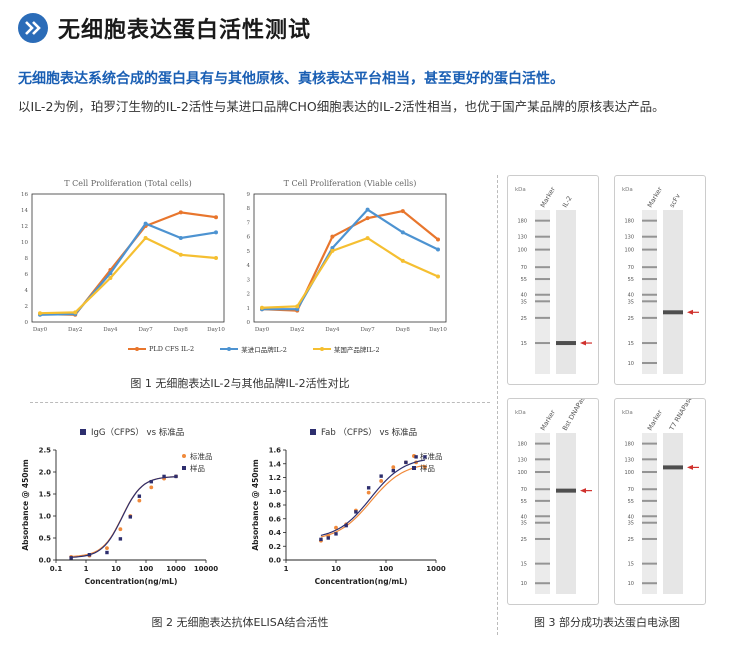 Image resolution: width=736 pixels, height=648 pixels. What do you see at coordinates (24, 243) in the screenshot?
I see `y-tick-label: 10` at bounding box center [24, 243].